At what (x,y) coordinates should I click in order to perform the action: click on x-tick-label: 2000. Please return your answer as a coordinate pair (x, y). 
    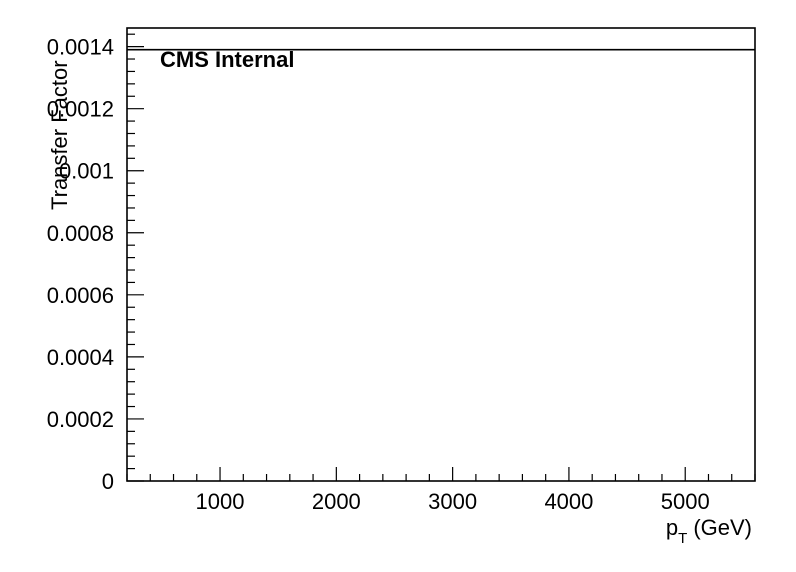
    Looking at the image, I should click on (336, 501).